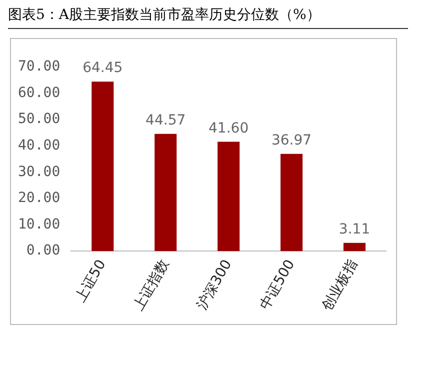  Describe the element at coordinates (208, 17) in the screenshot. I see `chart-title: 图表5：A股主要指数当前市盈率历史分位数（%）` at that location.